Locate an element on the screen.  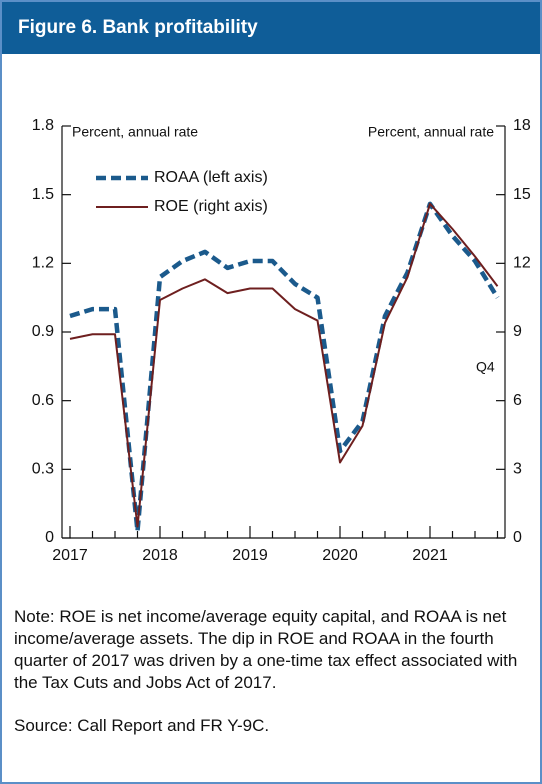
x-tick-label: 2020 is located at coordinates (340, 555).